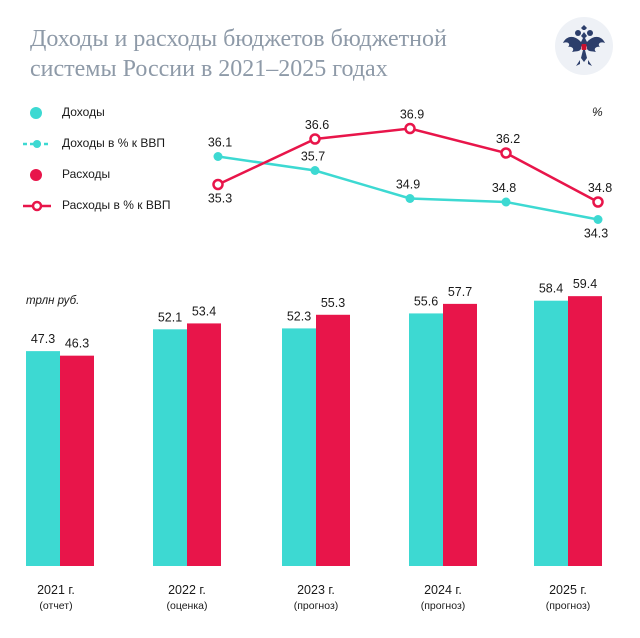 Image resolution: width=640 pixels, height=638 pixels. I want to click on x-category-label: 2025 г., so click(568, 590).